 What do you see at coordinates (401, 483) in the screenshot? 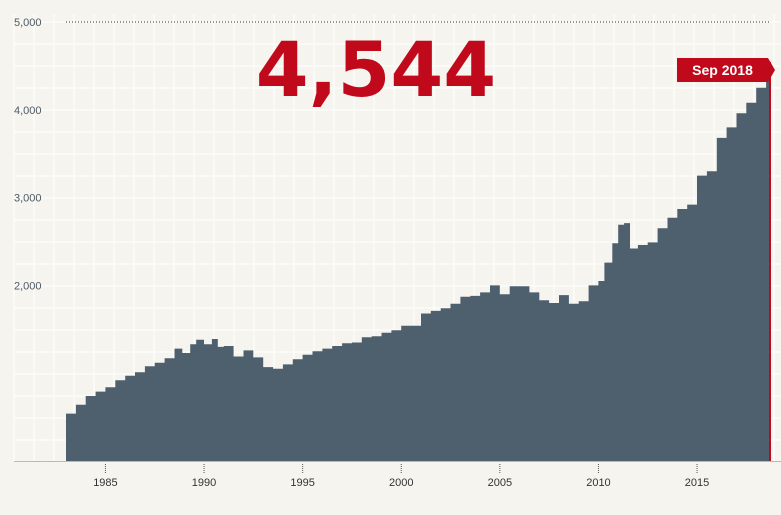
I see `x-tick-label: 2000` at bounding box center [401, 483].